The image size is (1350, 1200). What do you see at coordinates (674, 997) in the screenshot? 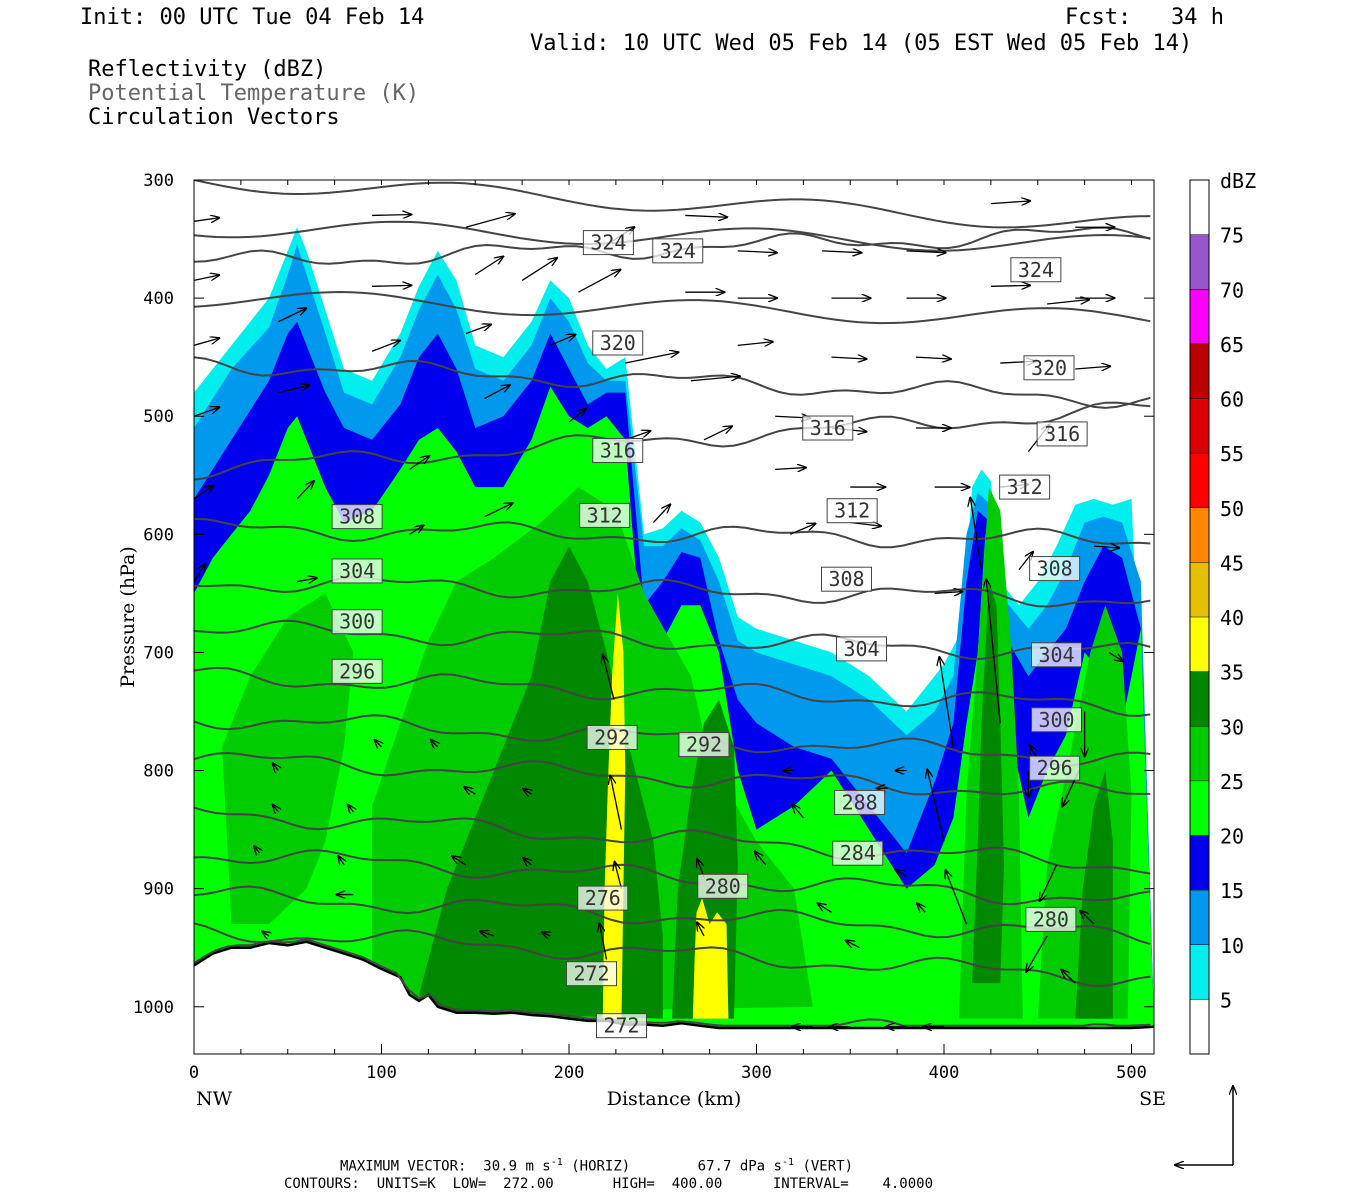
I see `below-ground` at bounding box center [674, 997].